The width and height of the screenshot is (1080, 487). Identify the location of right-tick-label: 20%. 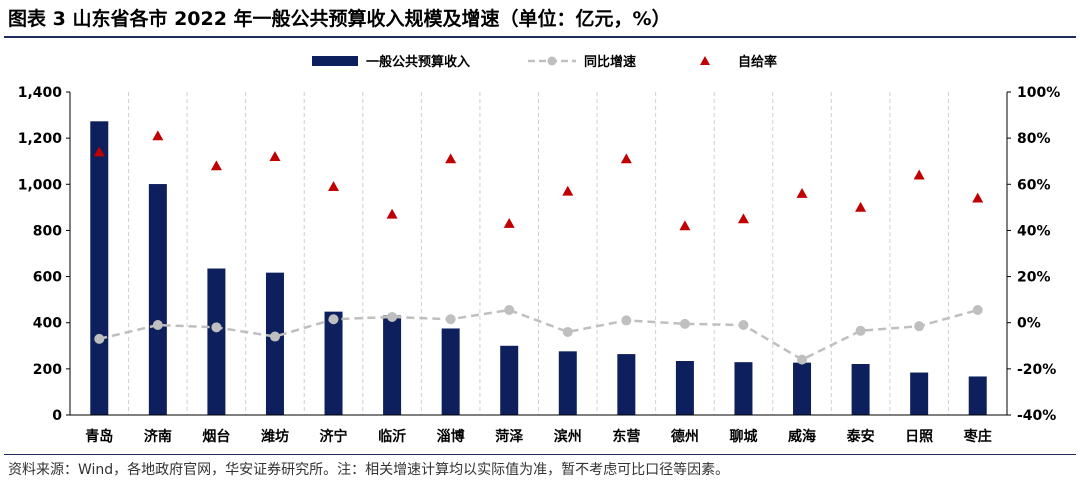
(1034, 278).